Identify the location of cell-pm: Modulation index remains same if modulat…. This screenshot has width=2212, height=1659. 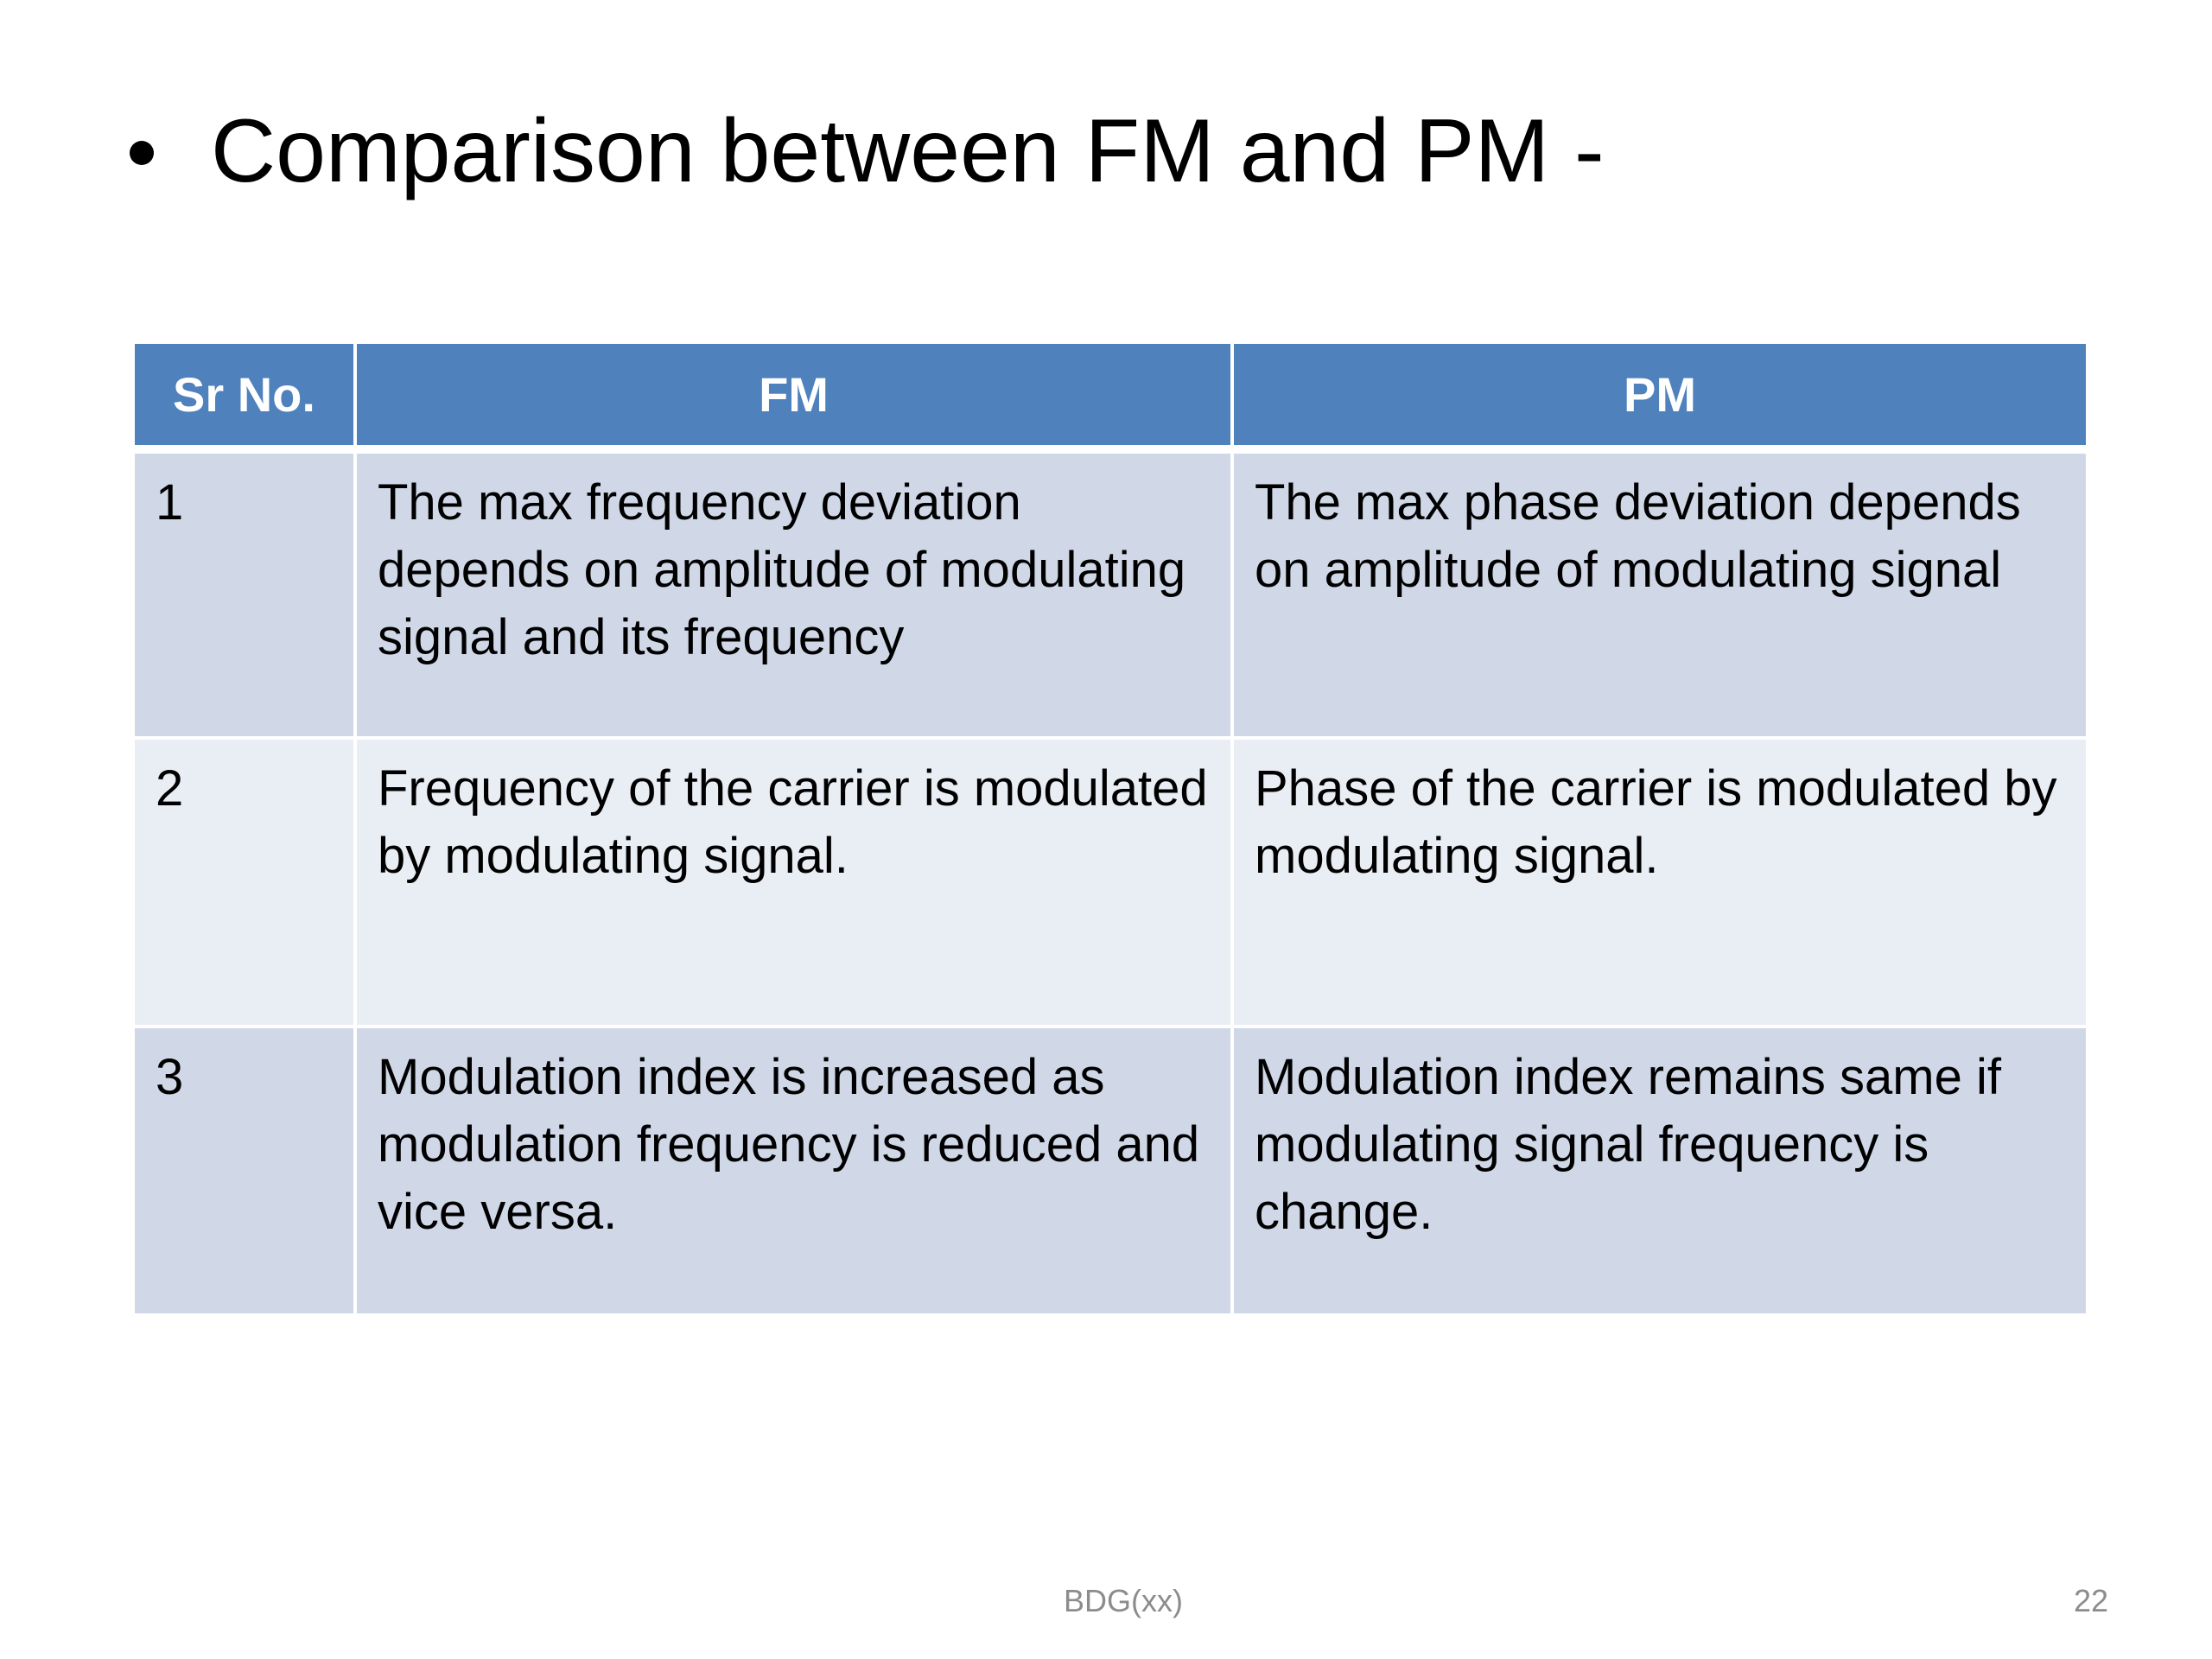
(1659, 1171).